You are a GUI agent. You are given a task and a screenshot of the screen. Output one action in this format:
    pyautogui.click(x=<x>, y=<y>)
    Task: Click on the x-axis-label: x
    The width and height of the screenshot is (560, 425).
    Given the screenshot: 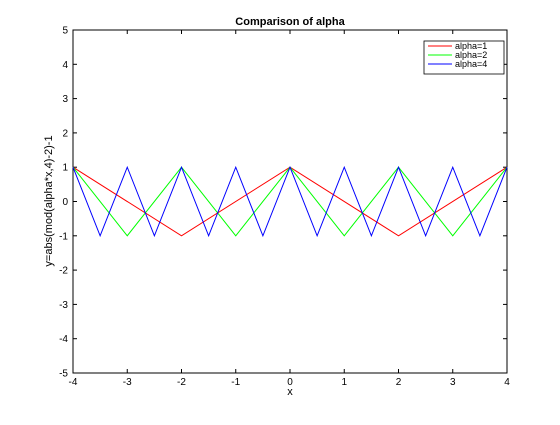 What is the action you would take?
    pyautogui.click(x=290, y=392)
    